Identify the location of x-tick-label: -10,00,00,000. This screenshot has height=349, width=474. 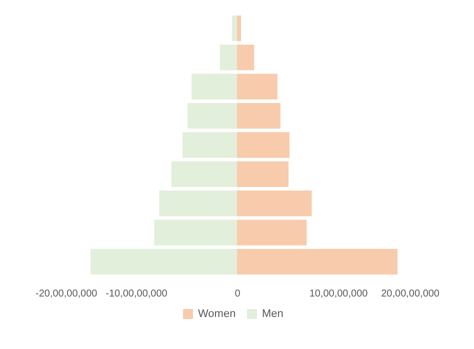
(137, 294).